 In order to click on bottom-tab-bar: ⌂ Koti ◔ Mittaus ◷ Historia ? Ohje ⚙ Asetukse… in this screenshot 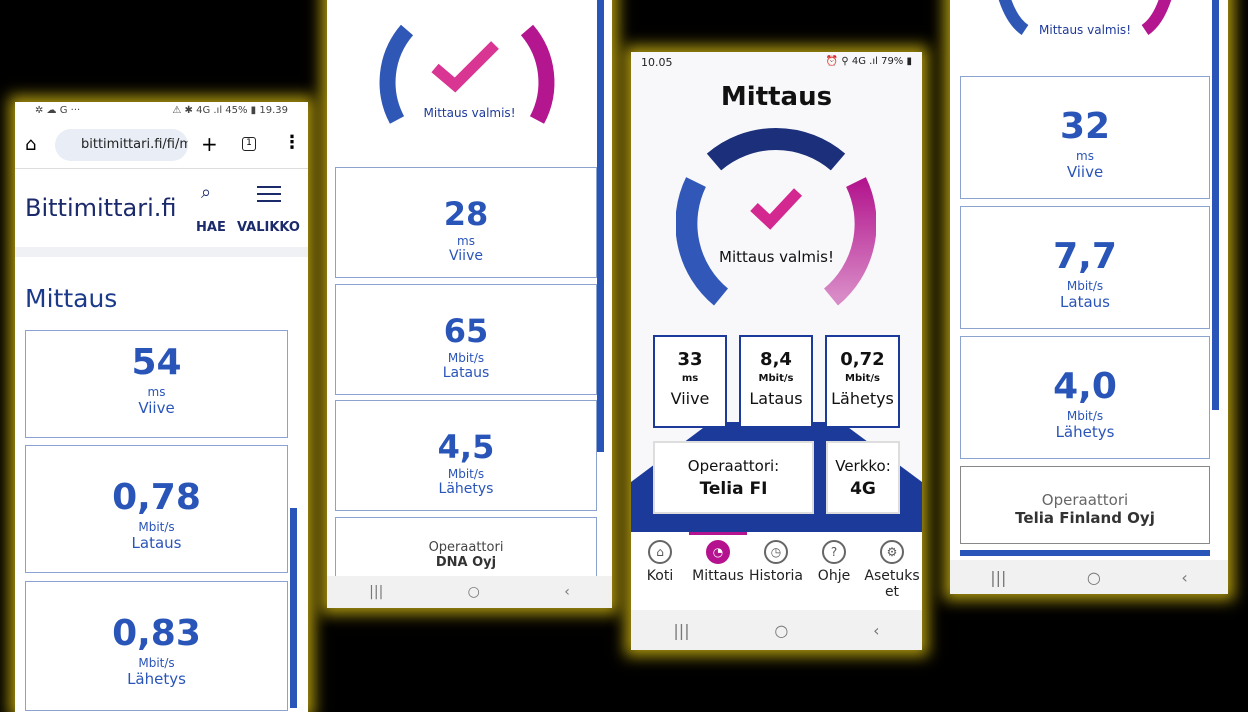, I will do `click(776, 571)`.